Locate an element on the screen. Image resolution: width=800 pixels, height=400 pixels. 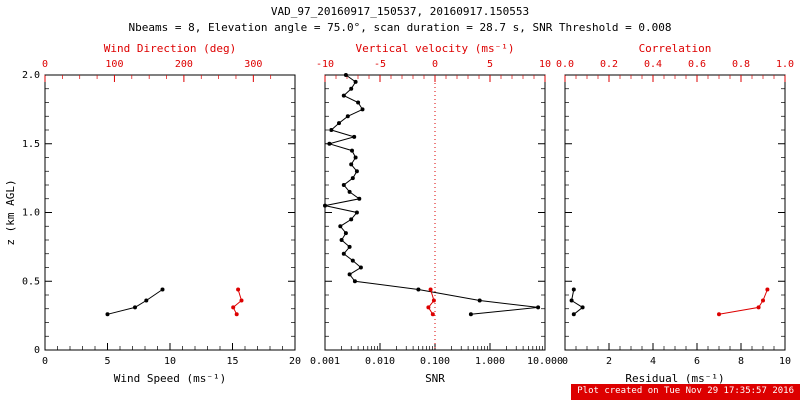
series-residual is located at coordinates (577, 302).